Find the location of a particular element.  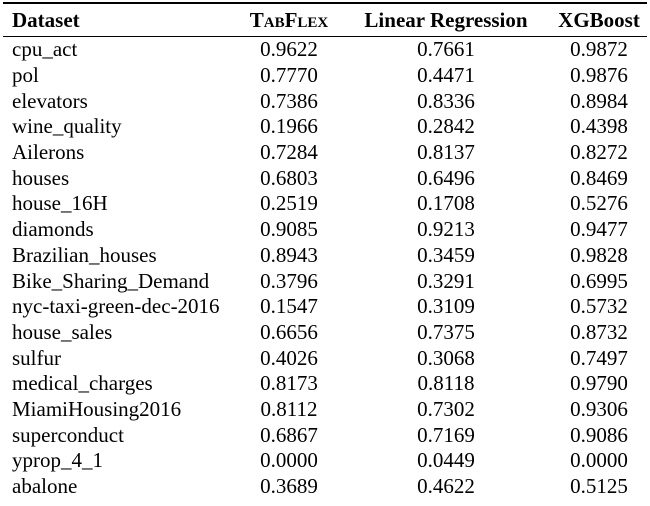

dataset-name-cell: wine_quality is located at coordinates (67, 126).